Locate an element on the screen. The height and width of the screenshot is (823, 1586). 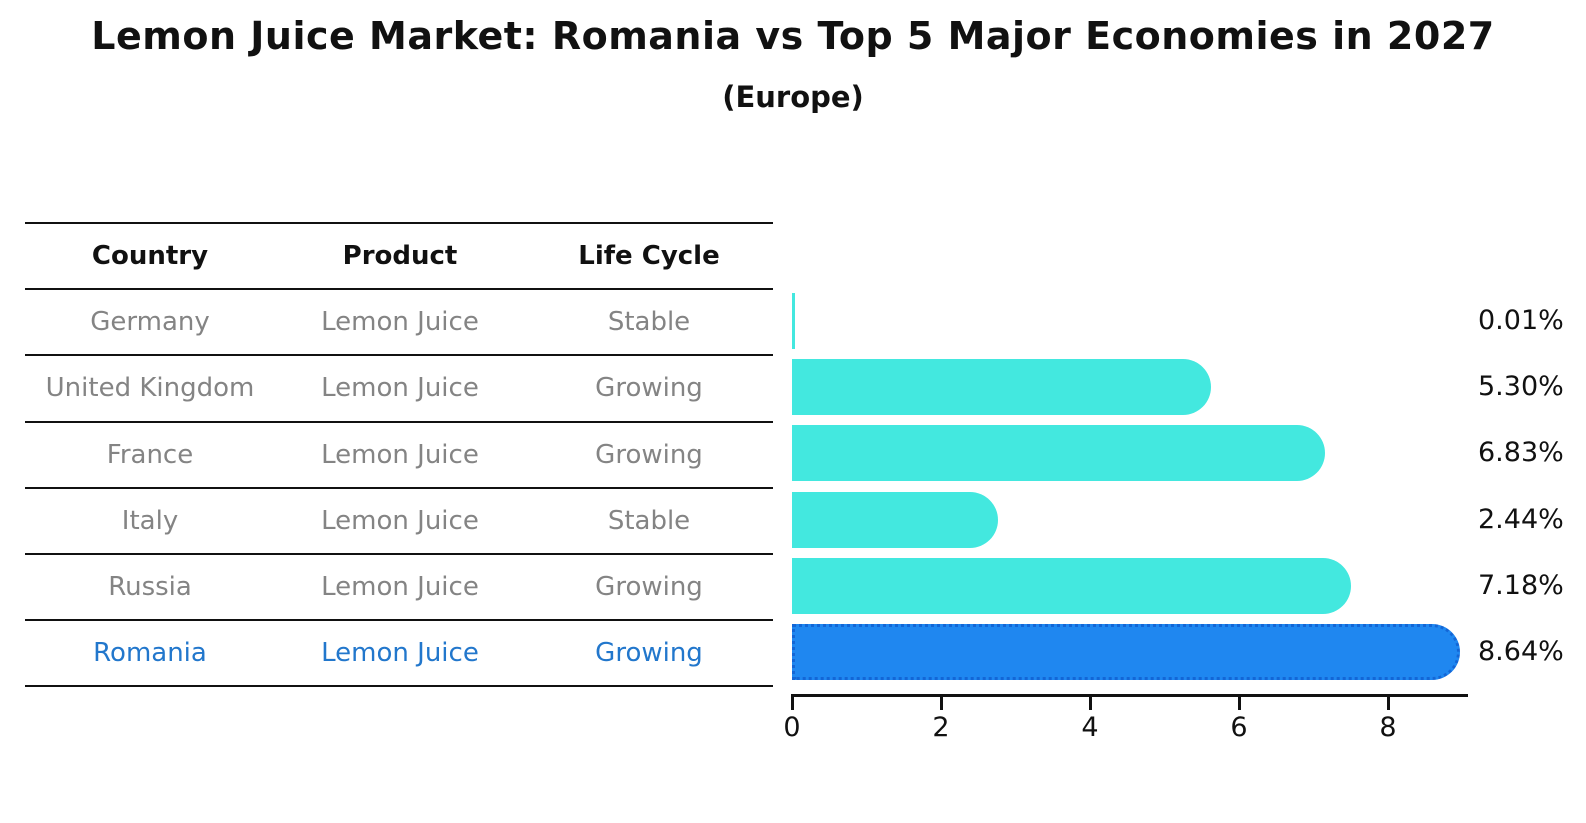
cell-country: Germany is located at coordinates (150, 322).